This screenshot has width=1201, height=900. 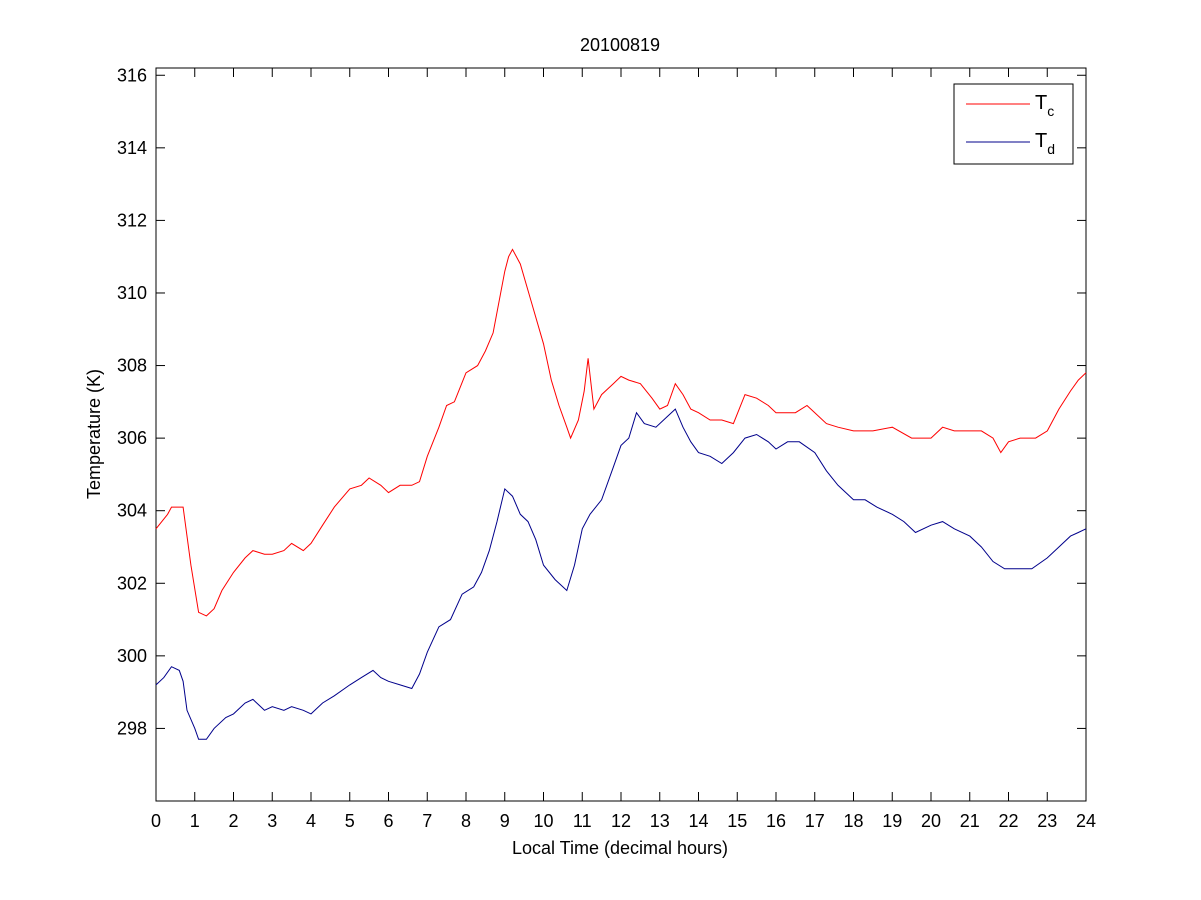 What do you see at coordinates (156, 821) in the screenshot?
I see `x-tick-label: 0` at bounding box center [156, 821].